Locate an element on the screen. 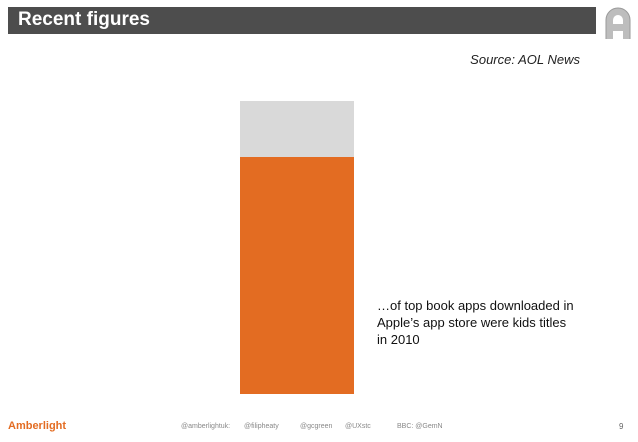 This screenshot has width=638, height=442. footer-link: @filipheaty is located at coordinates (261, 426).